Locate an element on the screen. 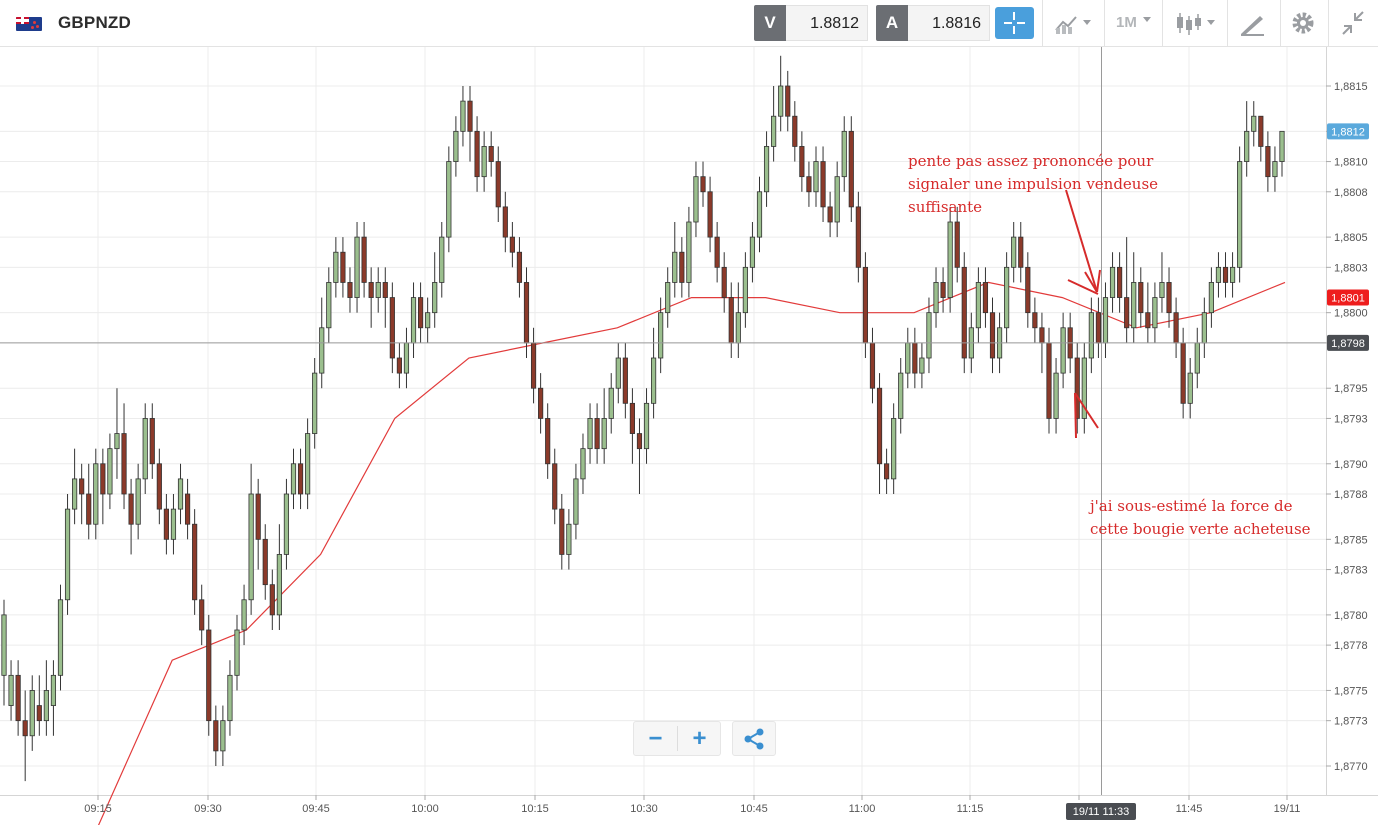 The height and width of the screenshot is (825, 1378). svg-text: 1,8798 is located at coordinates (1348, 344).